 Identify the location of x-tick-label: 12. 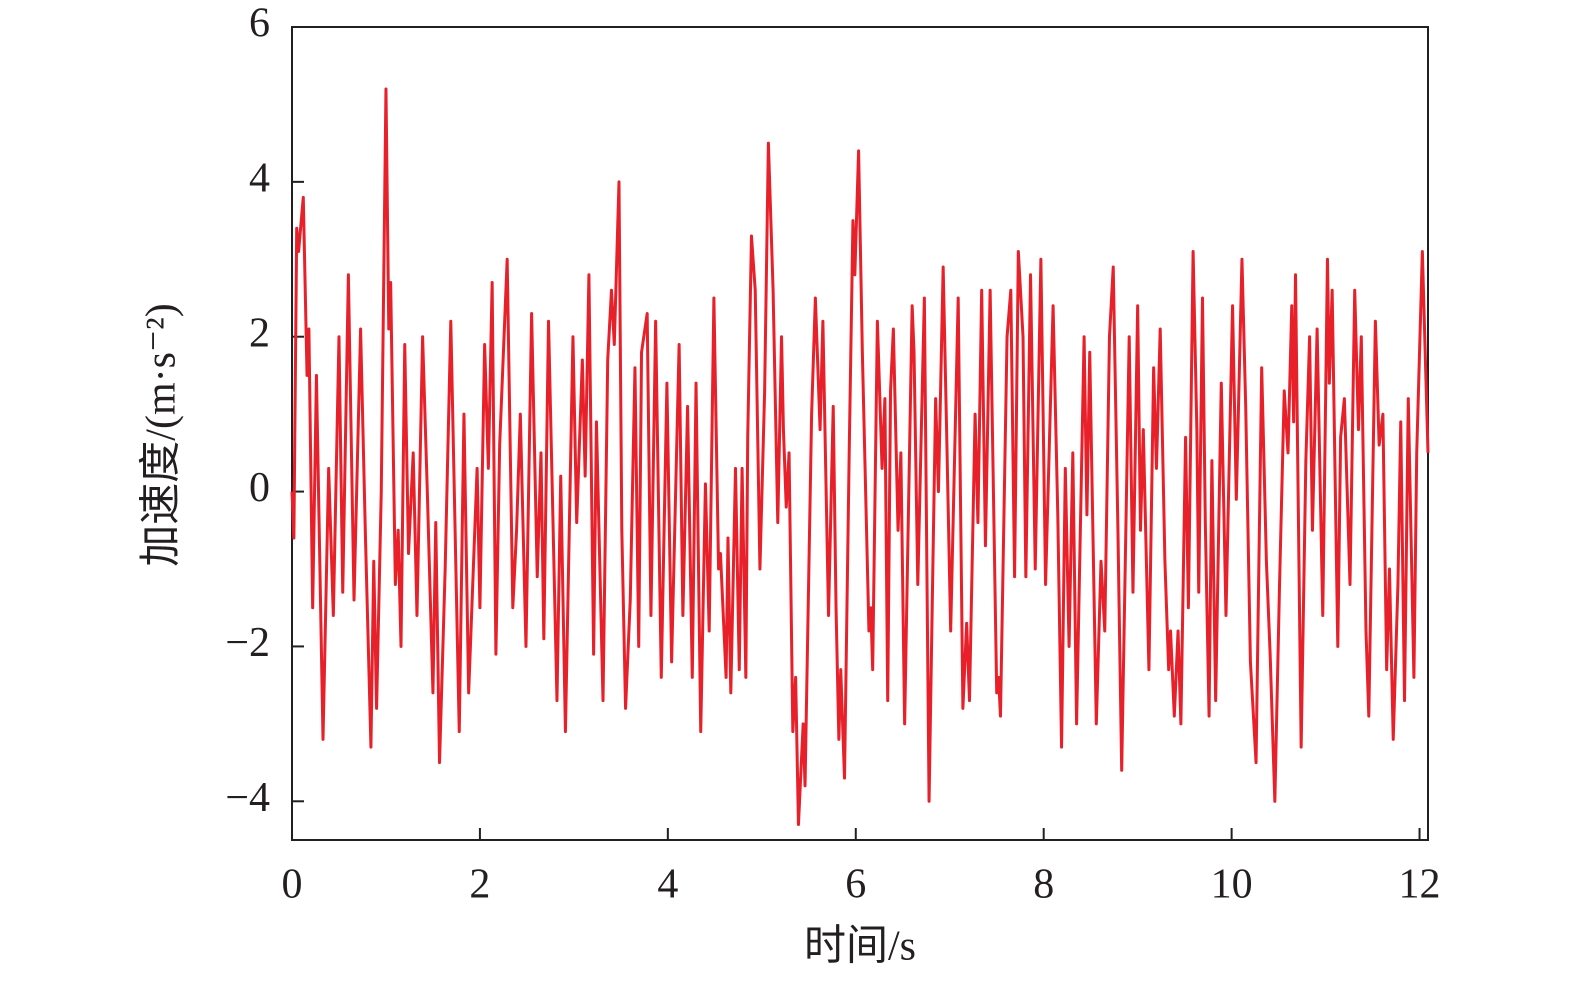
(1420, 885).